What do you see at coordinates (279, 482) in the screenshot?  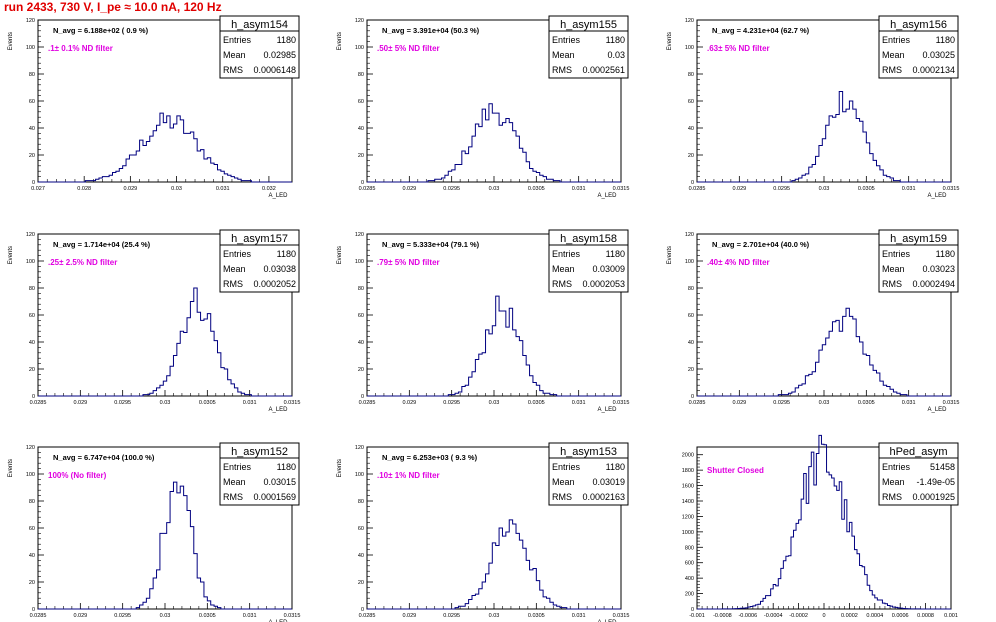 I see `stats-value-mean: 0.03015` at bounding box center [279, 482].